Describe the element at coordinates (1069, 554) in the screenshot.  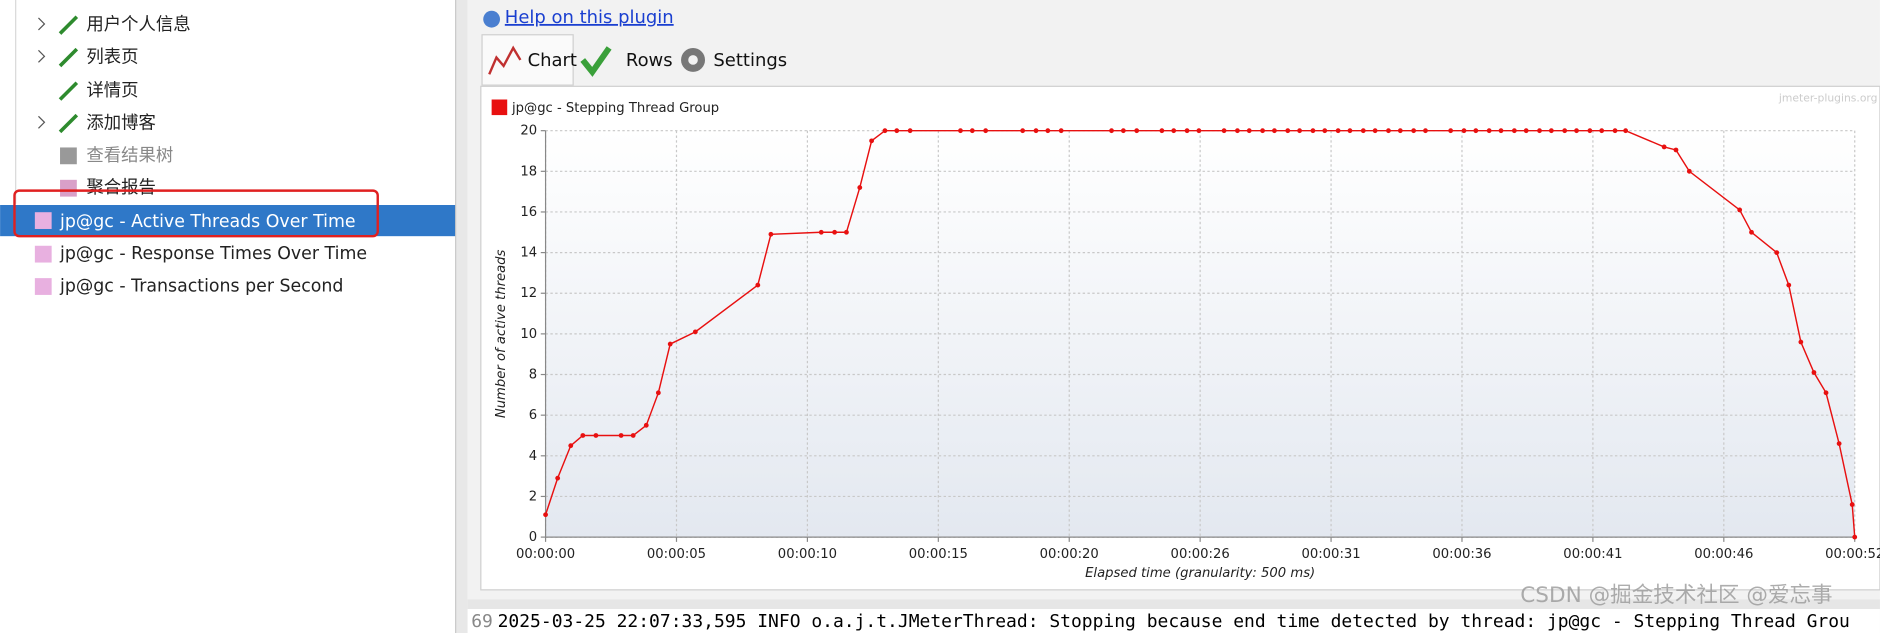
I see `x-tick-label: 00:00:20` at that location.